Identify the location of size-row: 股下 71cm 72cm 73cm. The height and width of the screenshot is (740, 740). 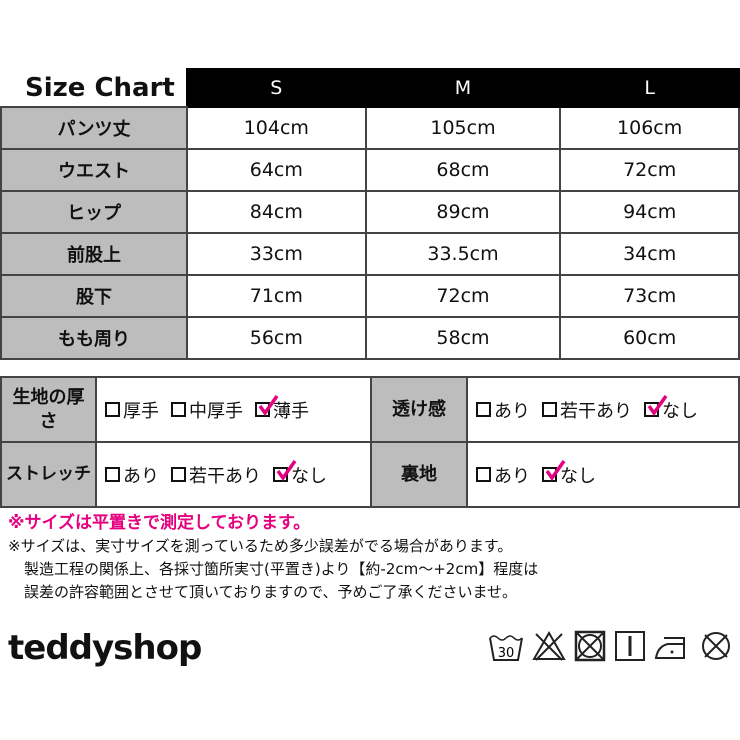
(370, 296).